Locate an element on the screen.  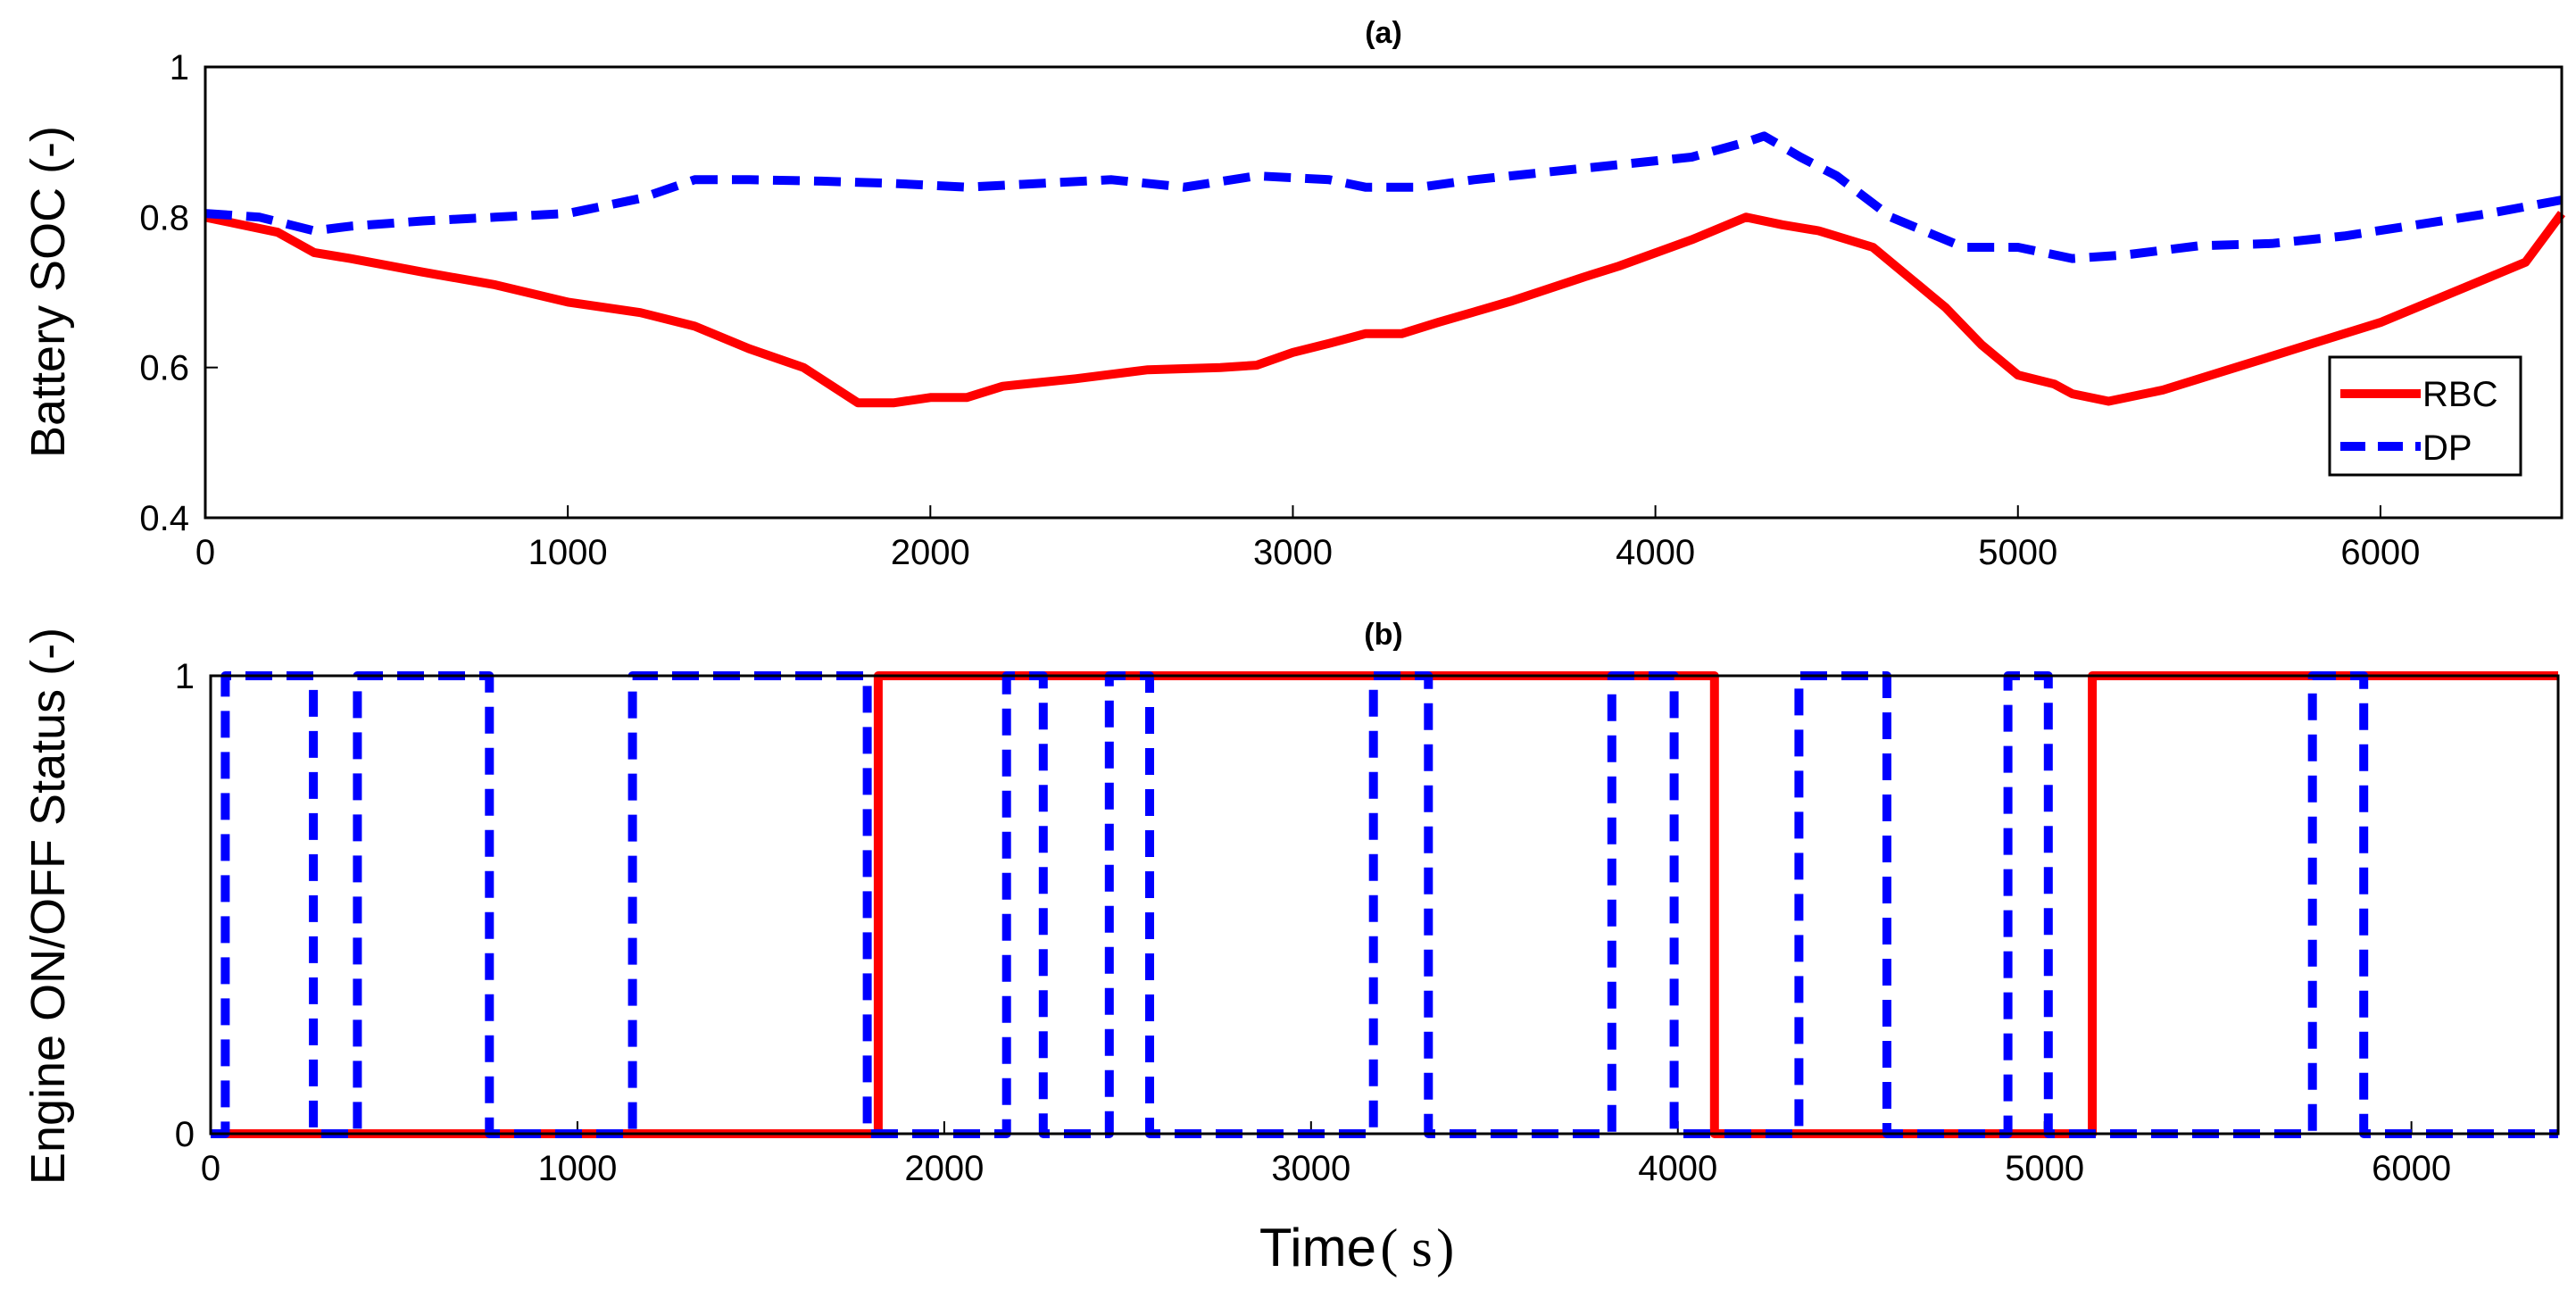
panel-a-series-rbc is located at coordinates (1385, 309).